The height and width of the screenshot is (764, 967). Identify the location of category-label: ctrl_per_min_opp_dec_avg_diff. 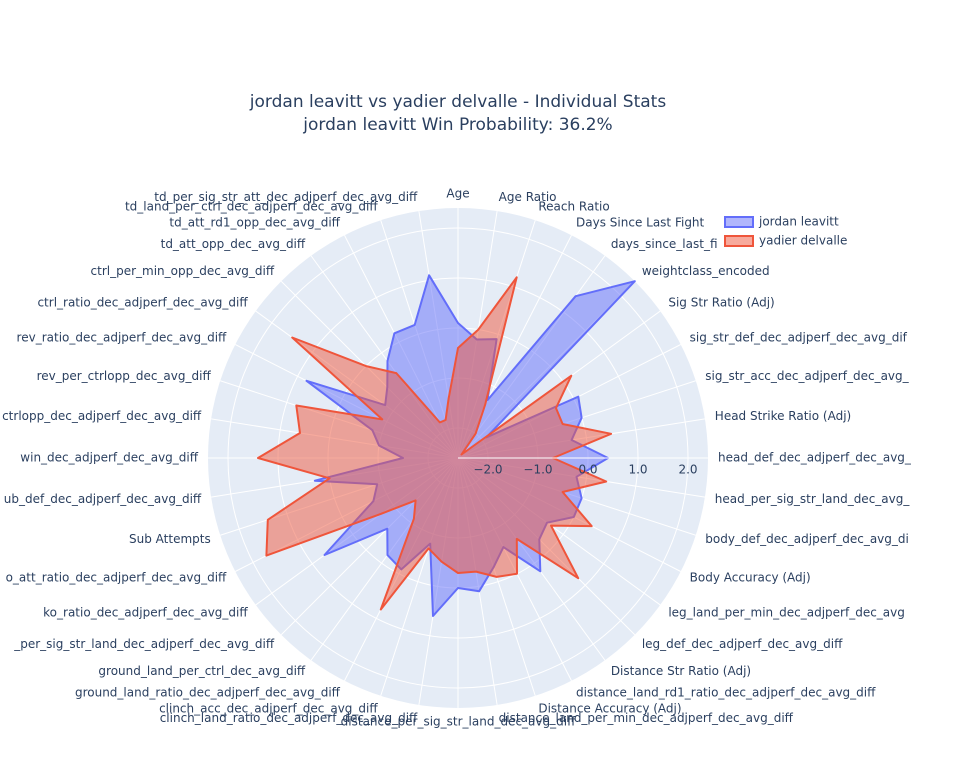
(183, 271).